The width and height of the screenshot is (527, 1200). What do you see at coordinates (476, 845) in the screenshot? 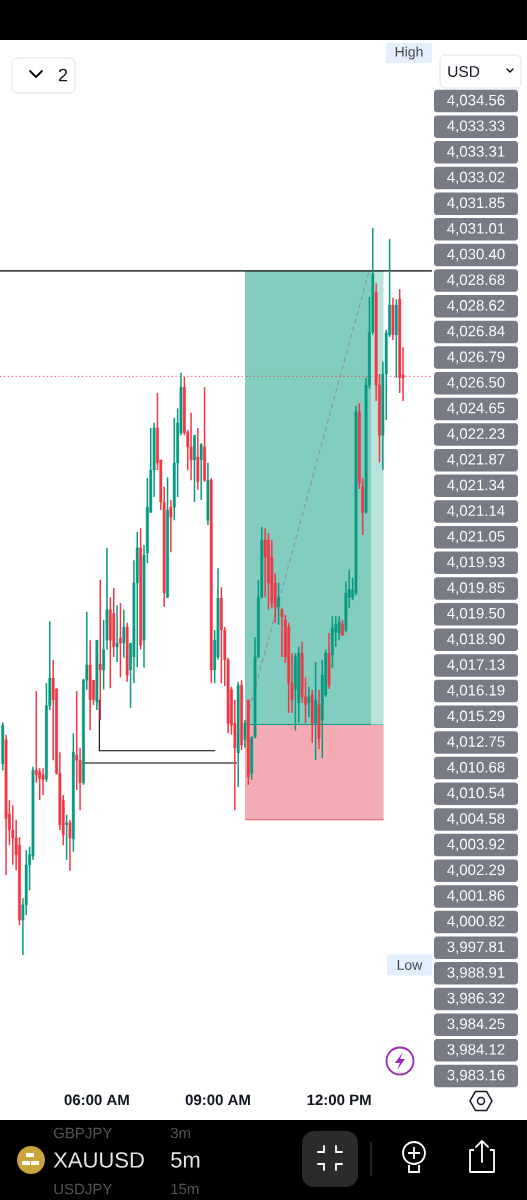
I see `text: 4,003.92` at bounding box center [476, 845].